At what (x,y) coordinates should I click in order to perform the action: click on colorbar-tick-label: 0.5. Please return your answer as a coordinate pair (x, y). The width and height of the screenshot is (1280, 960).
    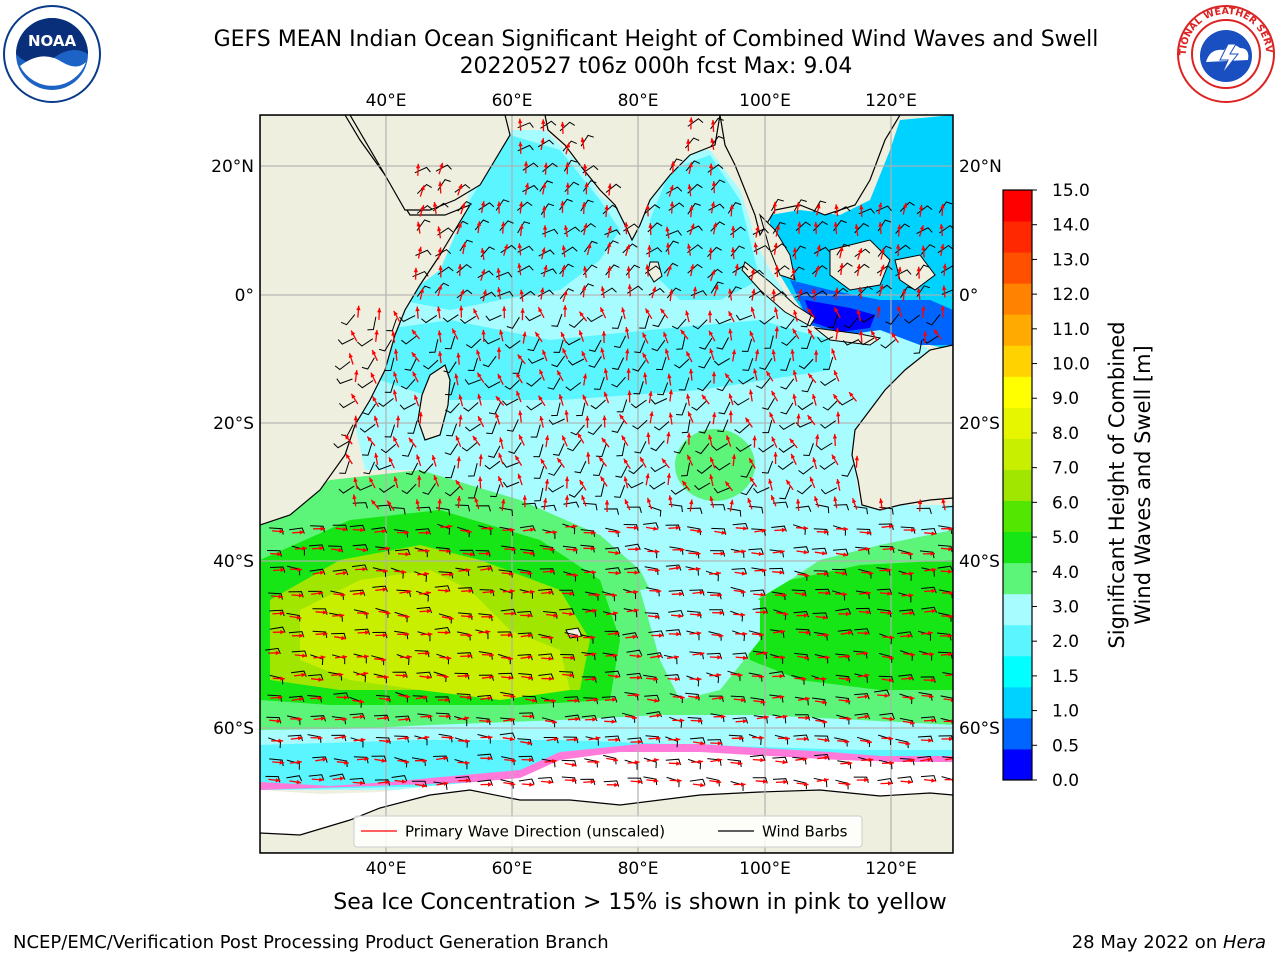
    Looking at the image, I should click on (1065, 746).